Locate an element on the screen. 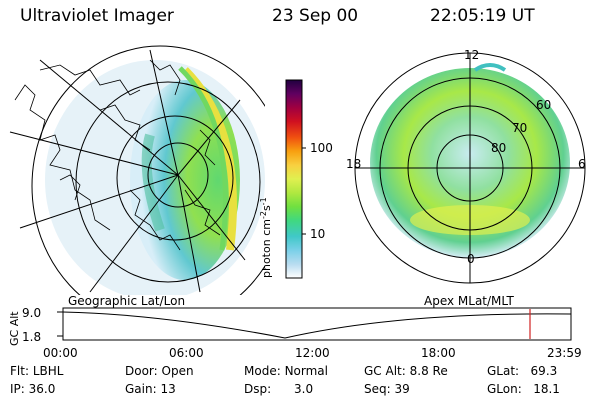 This screenshot has width=600, height=400. observation-time: 22:05:19 UT is located at coordinates (482, 16).